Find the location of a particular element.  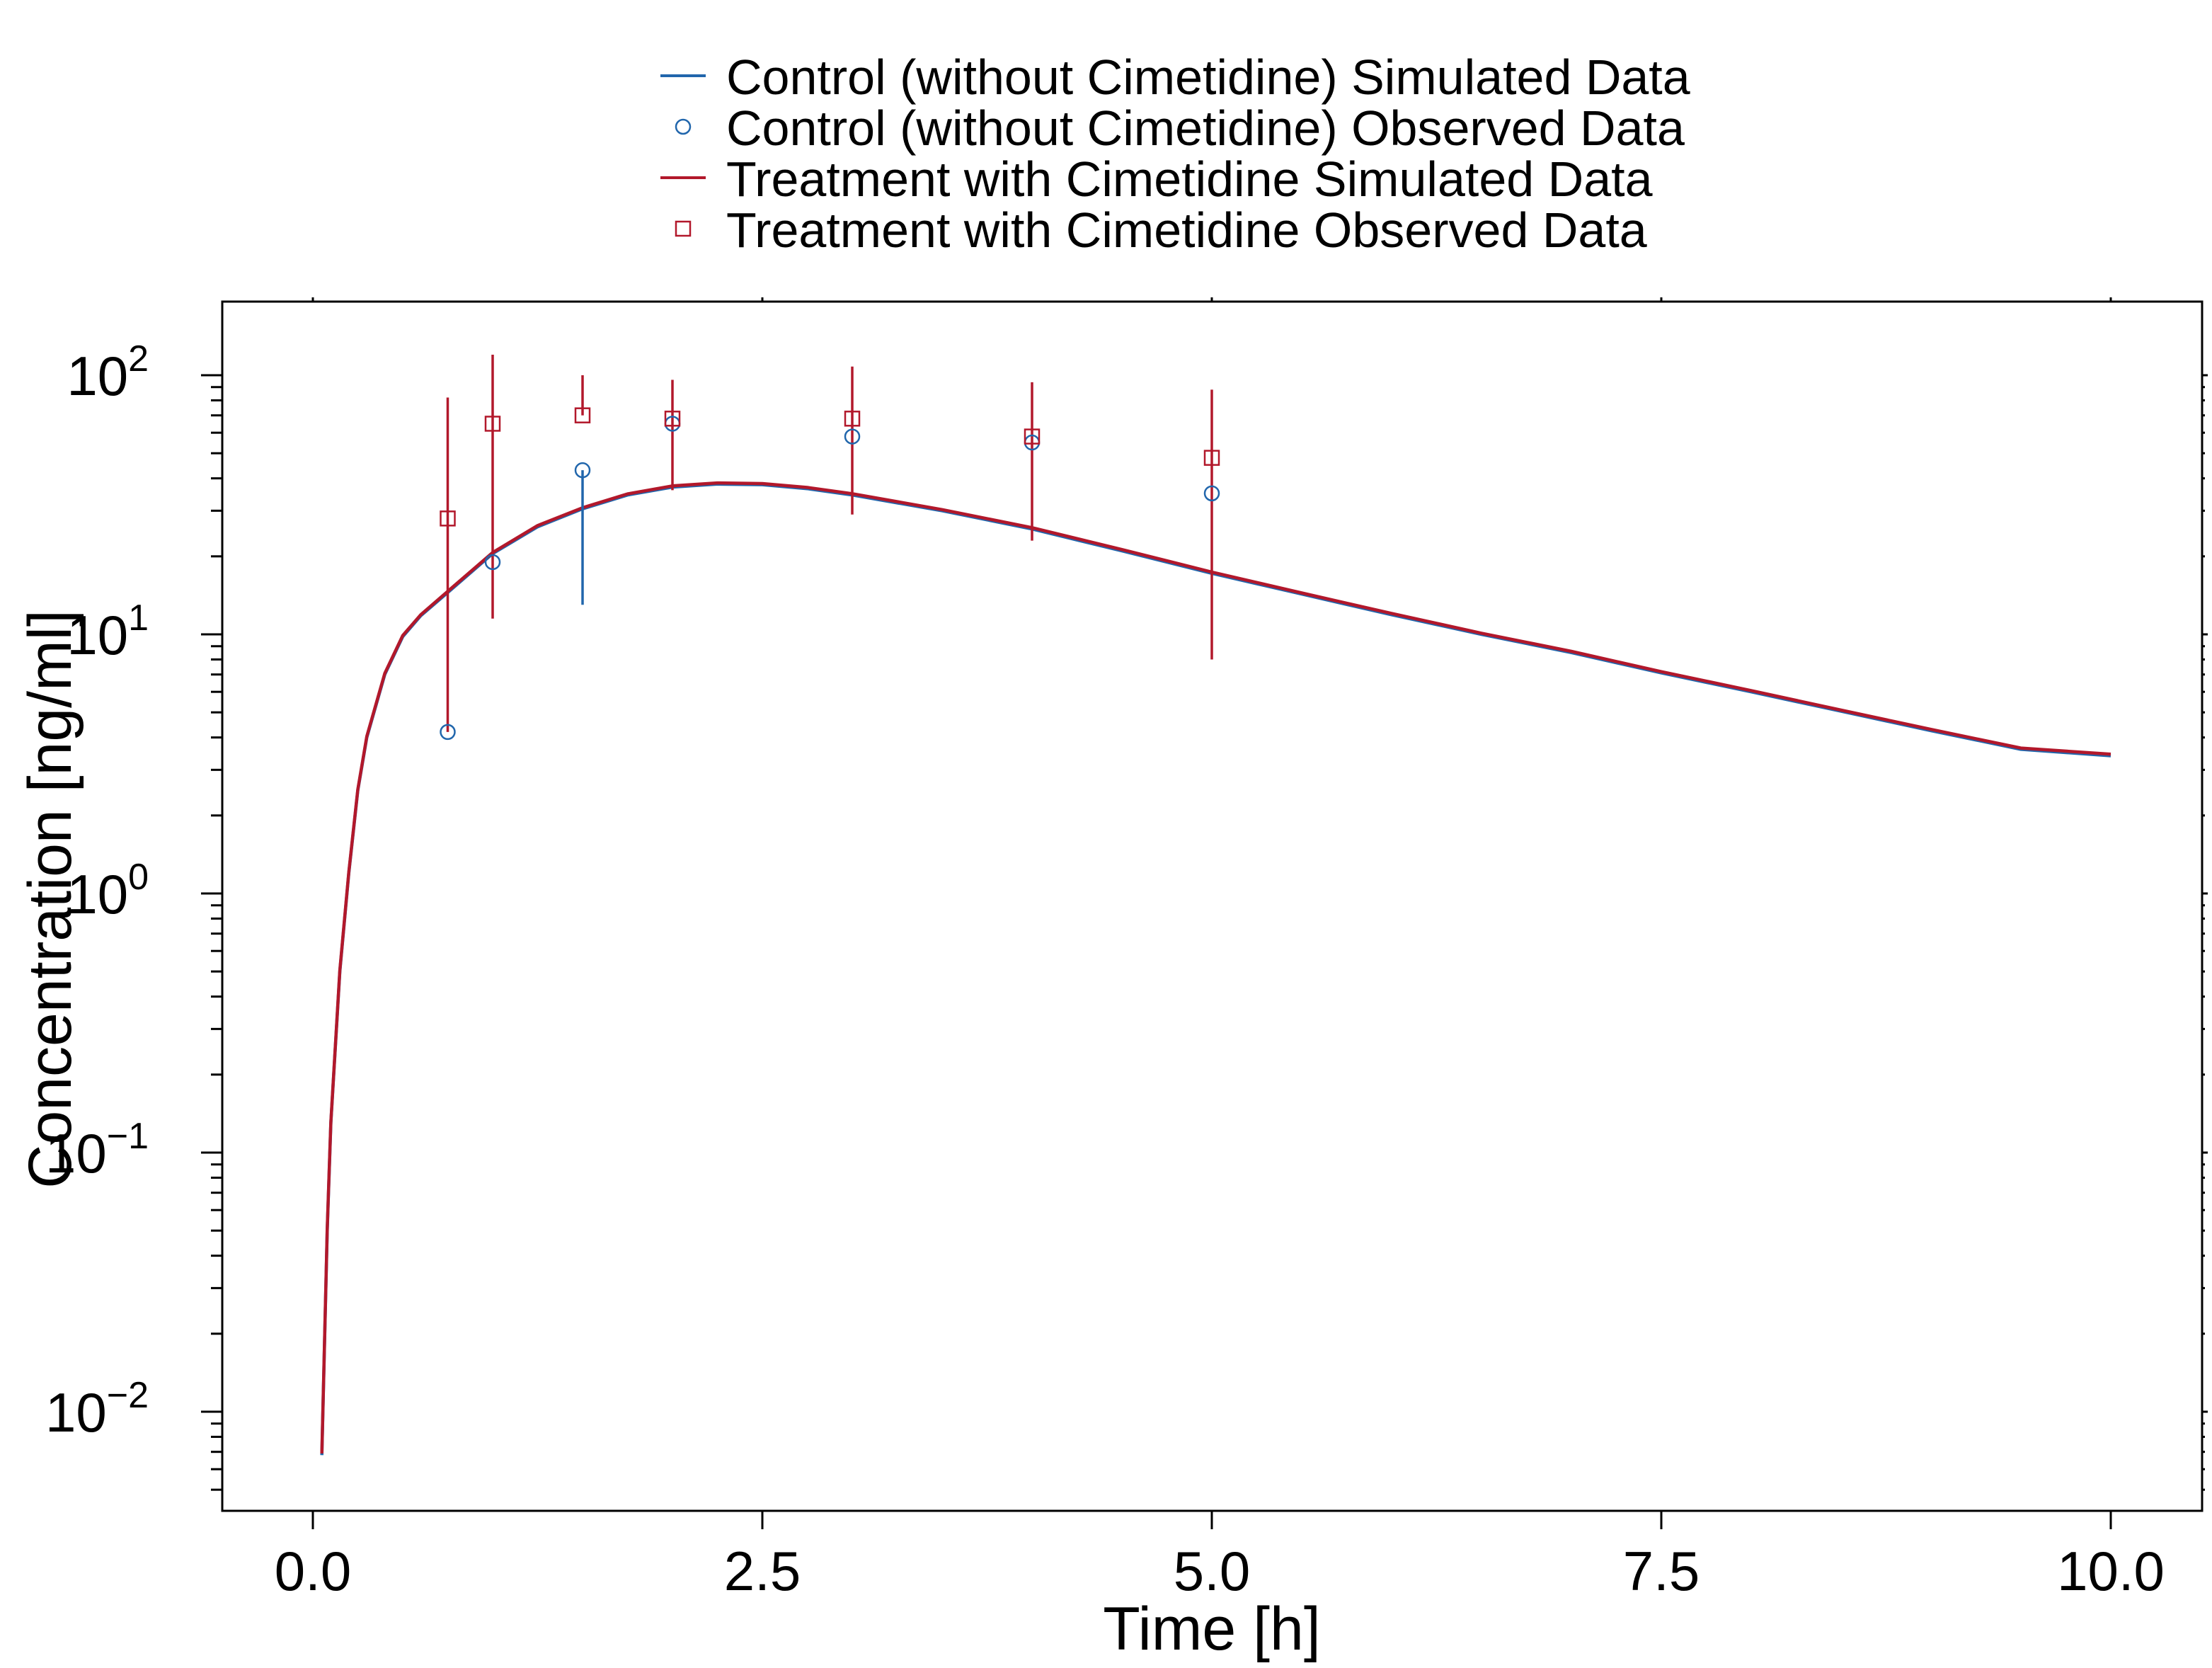

x-axis-label: Time [h] is located at coordinates (1211, 1629).